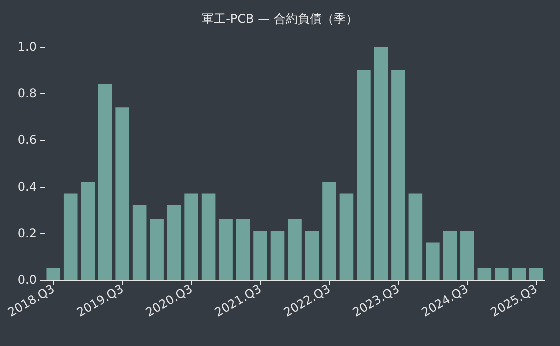 This screenshot has width=560, height=346. What do you see at coordinates (280, 19) in the screenshot?
I see `chart-title: 軍工-PCB — 合約負債（季）` at bounding box center [280, 19].